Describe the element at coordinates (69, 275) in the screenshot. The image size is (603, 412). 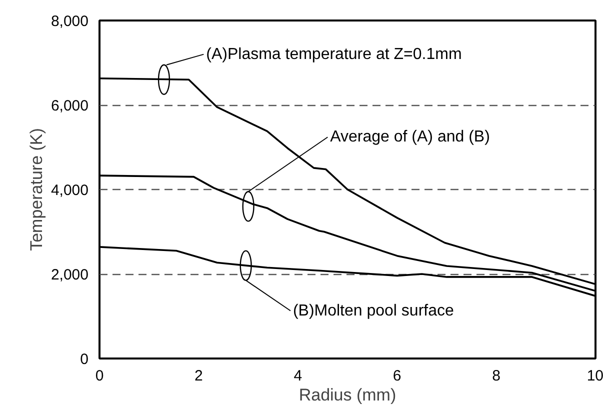
I see `y-tick-label: 2,000` at that location.